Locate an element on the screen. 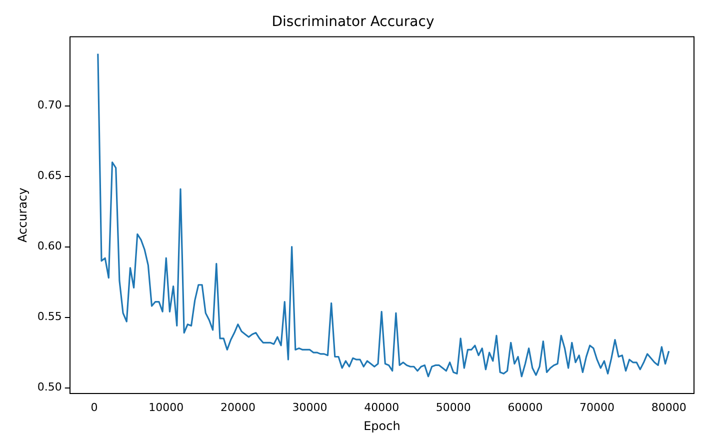 The image size is (707, 447). x-tick-label: 20000 is located at coordinates (238, 407).